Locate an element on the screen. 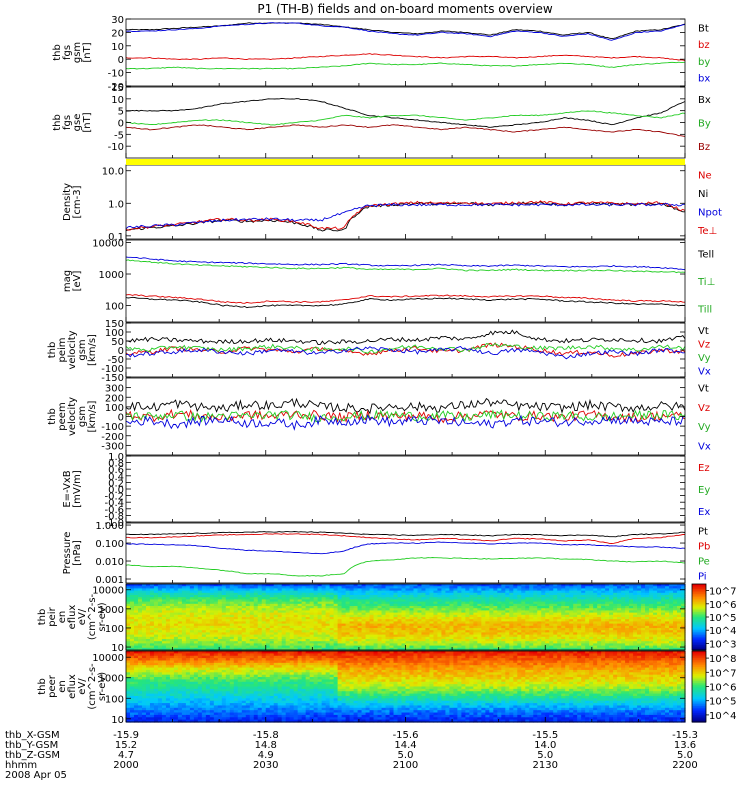  y-axis-label-line: [eV] is located at coordinates (77, 281).